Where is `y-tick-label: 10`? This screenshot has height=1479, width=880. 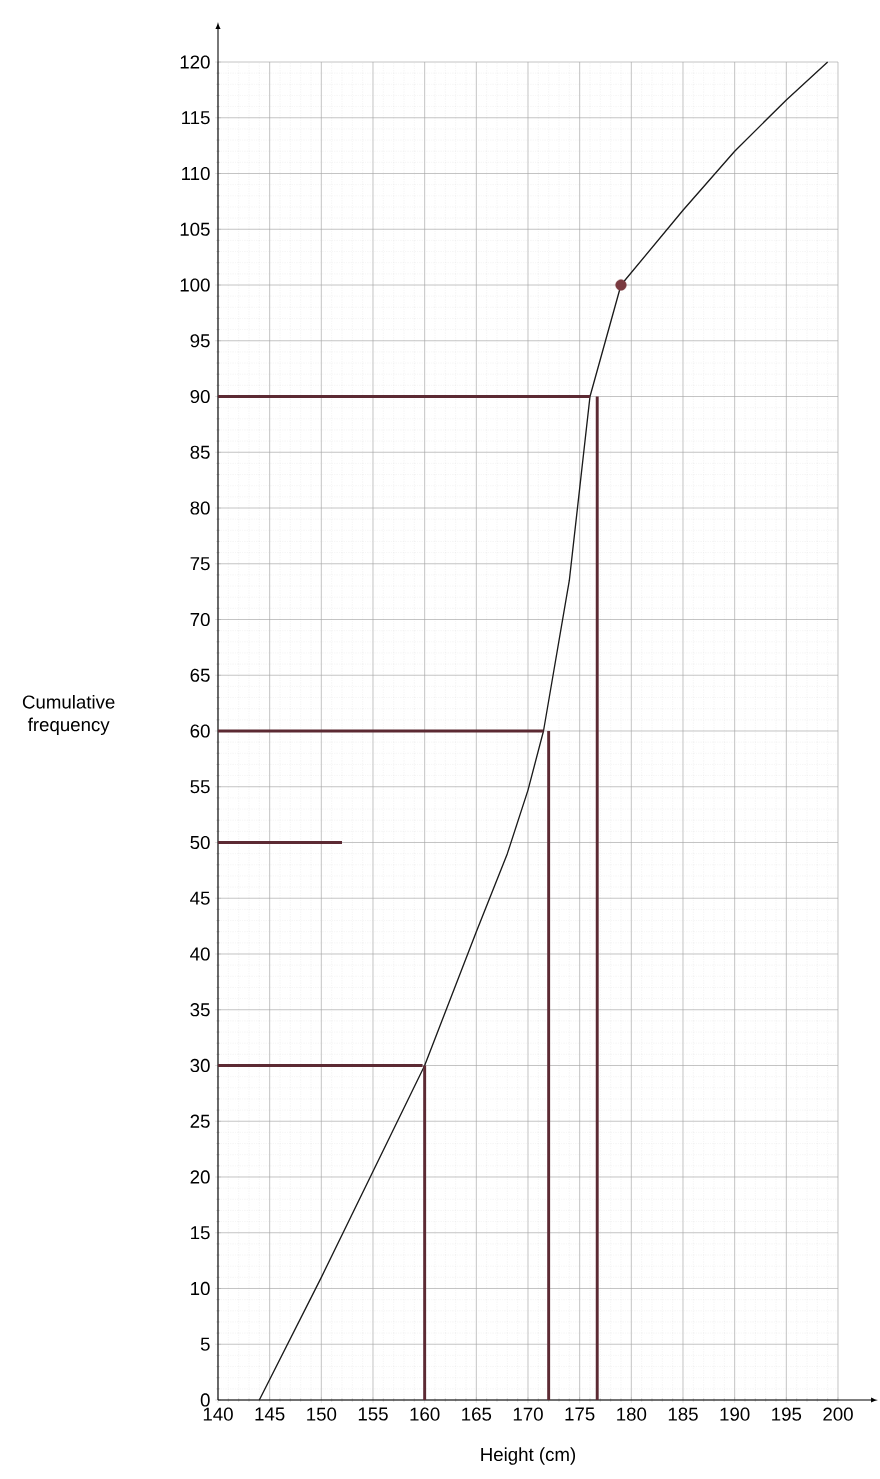
y-tick-label: 10 is located at coordinates (200, 1288).